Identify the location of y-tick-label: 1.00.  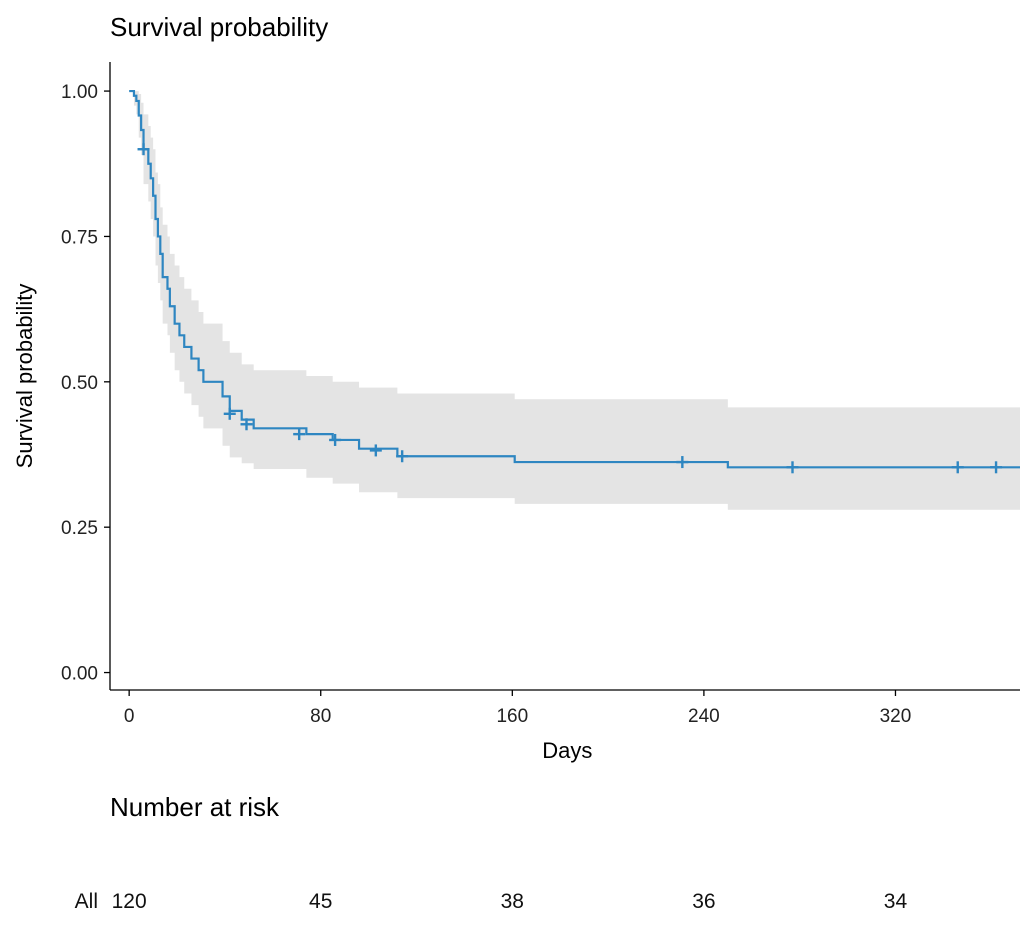
(79, 92).